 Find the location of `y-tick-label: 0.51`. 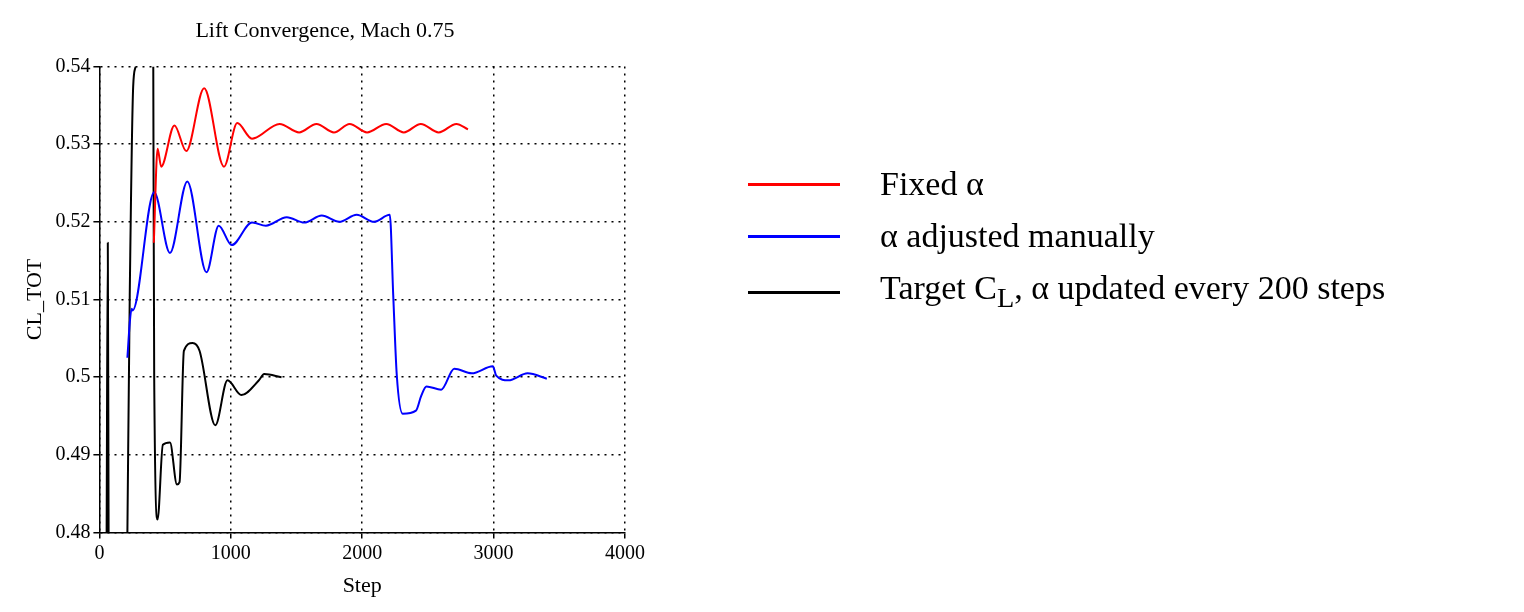

y-tick-label: 0.51 is located at coordinates (73, 297).